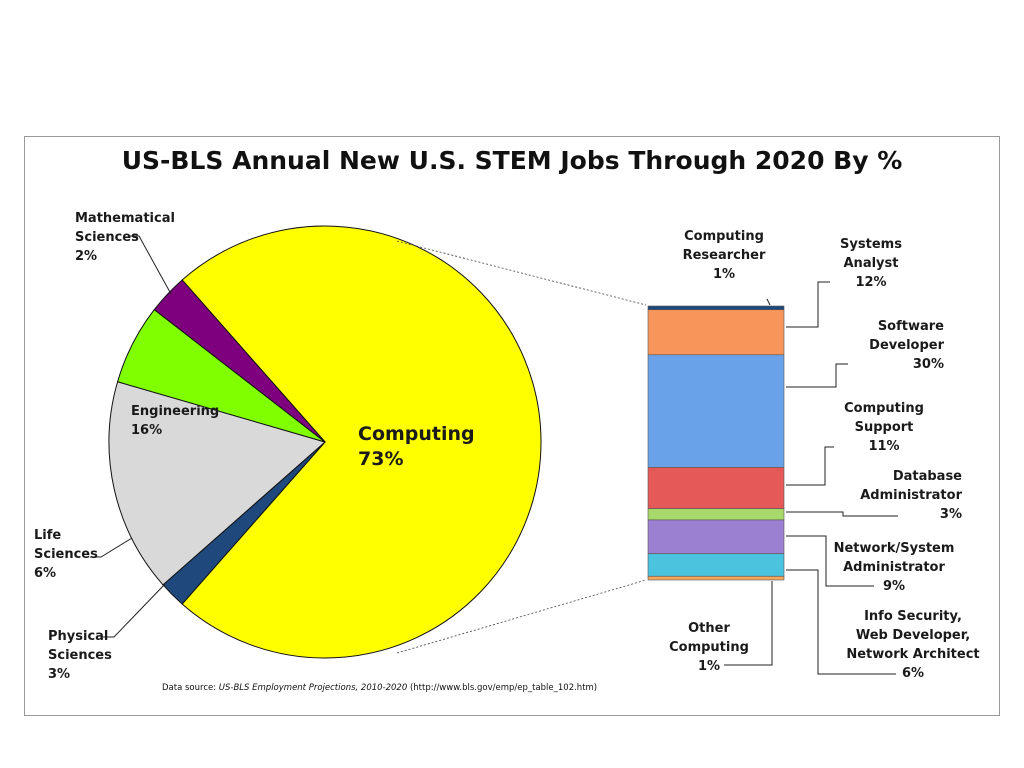  I want to click on label-other-computing: Other Computing 1%, so click(709, 647).